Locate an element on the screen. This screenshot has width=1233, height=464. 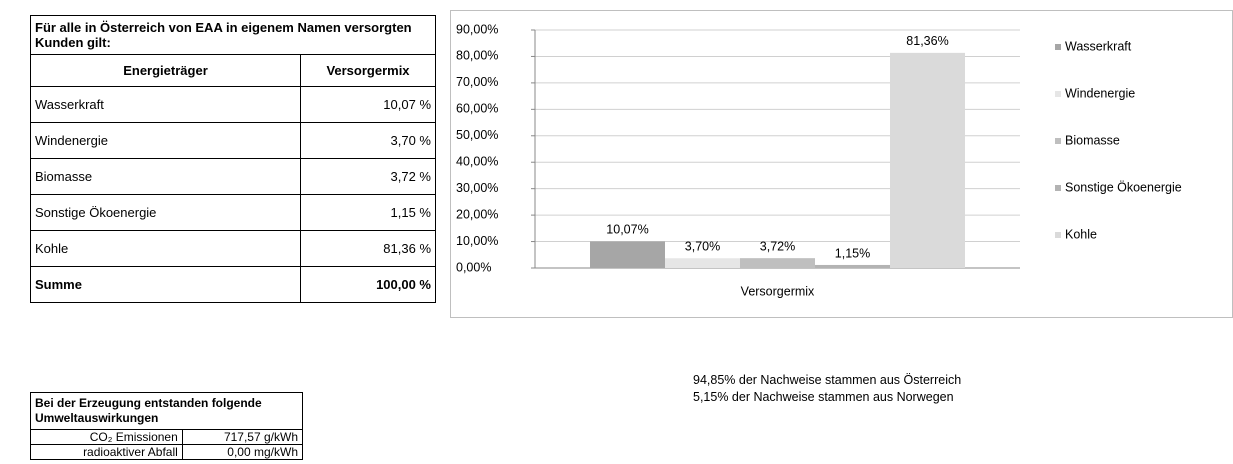
y-tick-label: 20,00% is located at coordinates (477, 214).